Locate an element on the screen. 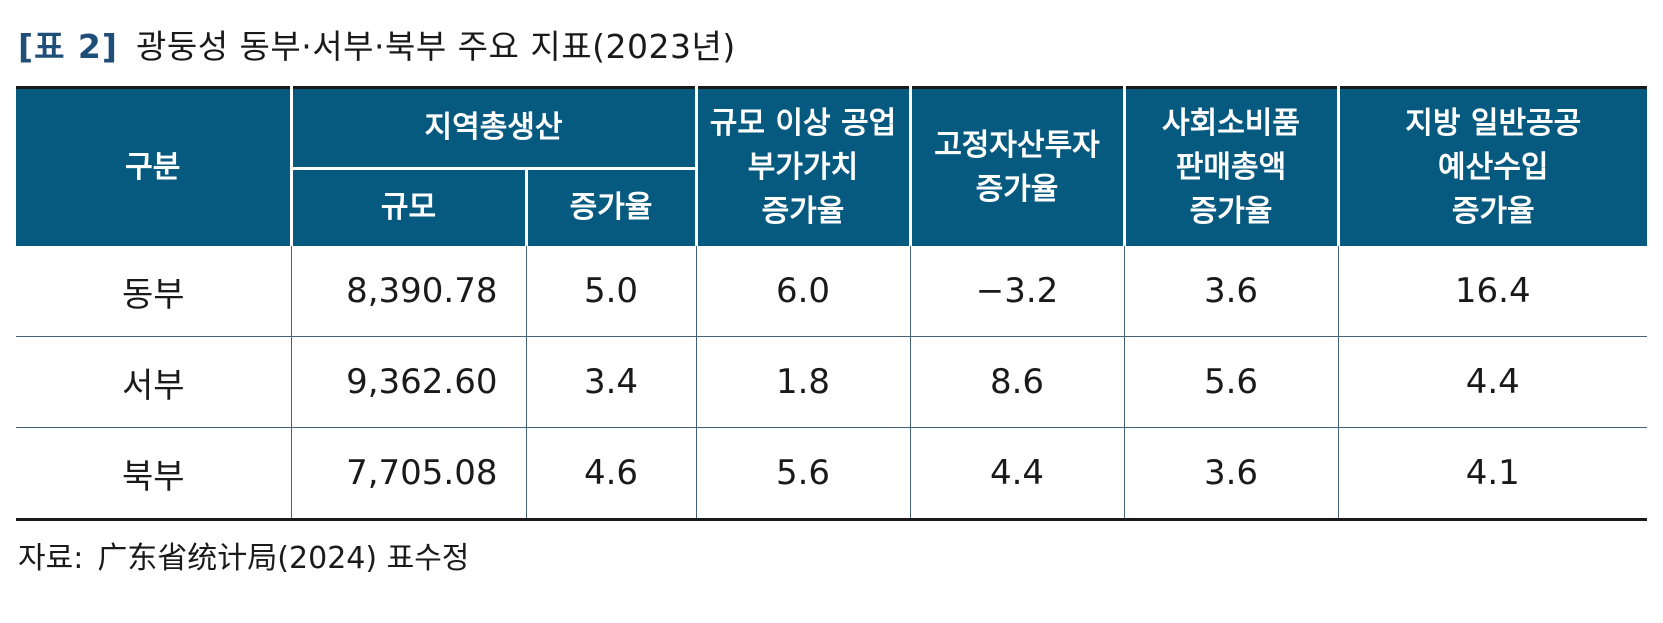 This screenshot has height=623, width=1663. source-label: 자료: is located at coordinates (51, 558).